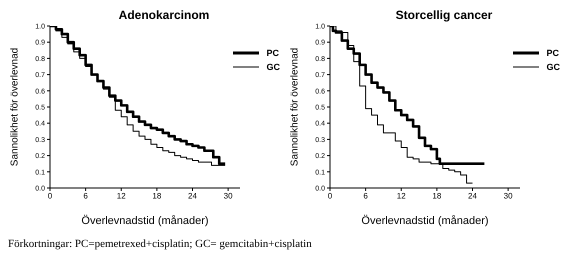  What do you see at coordinates (444, 15) in the screenshot?
I see `chart-title: Storcellig cancer` at bounding box center [444, 15].